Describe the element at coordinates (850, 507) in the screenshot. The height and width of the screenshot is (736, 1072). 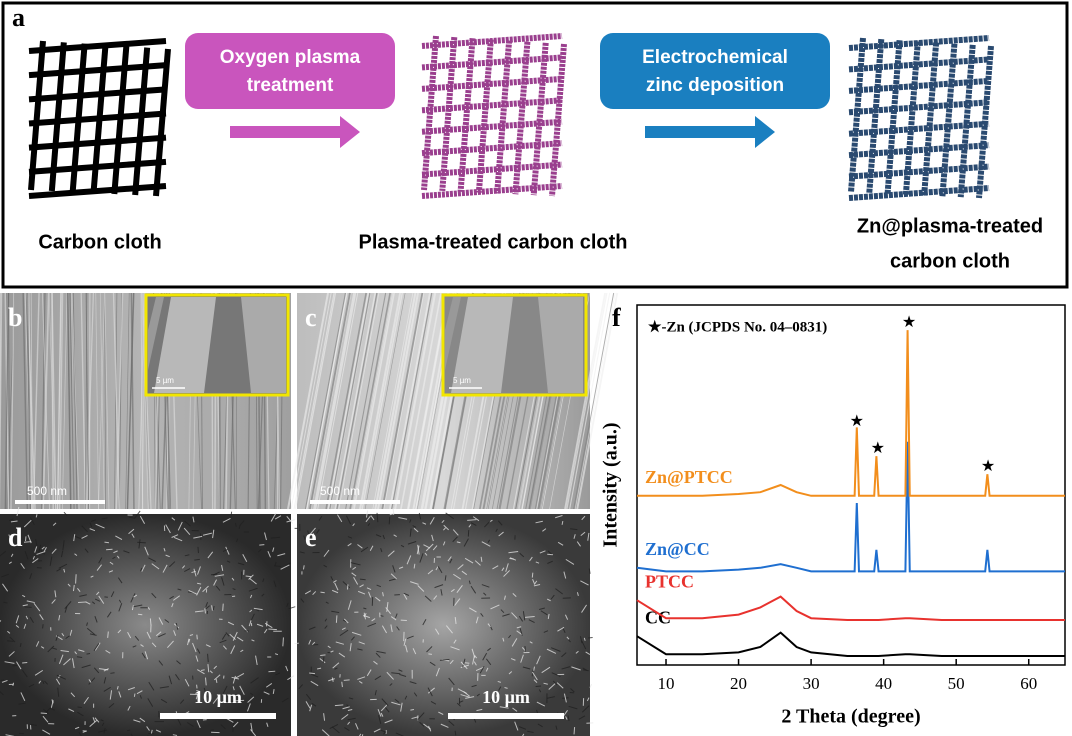
I see `series-line` at that location.